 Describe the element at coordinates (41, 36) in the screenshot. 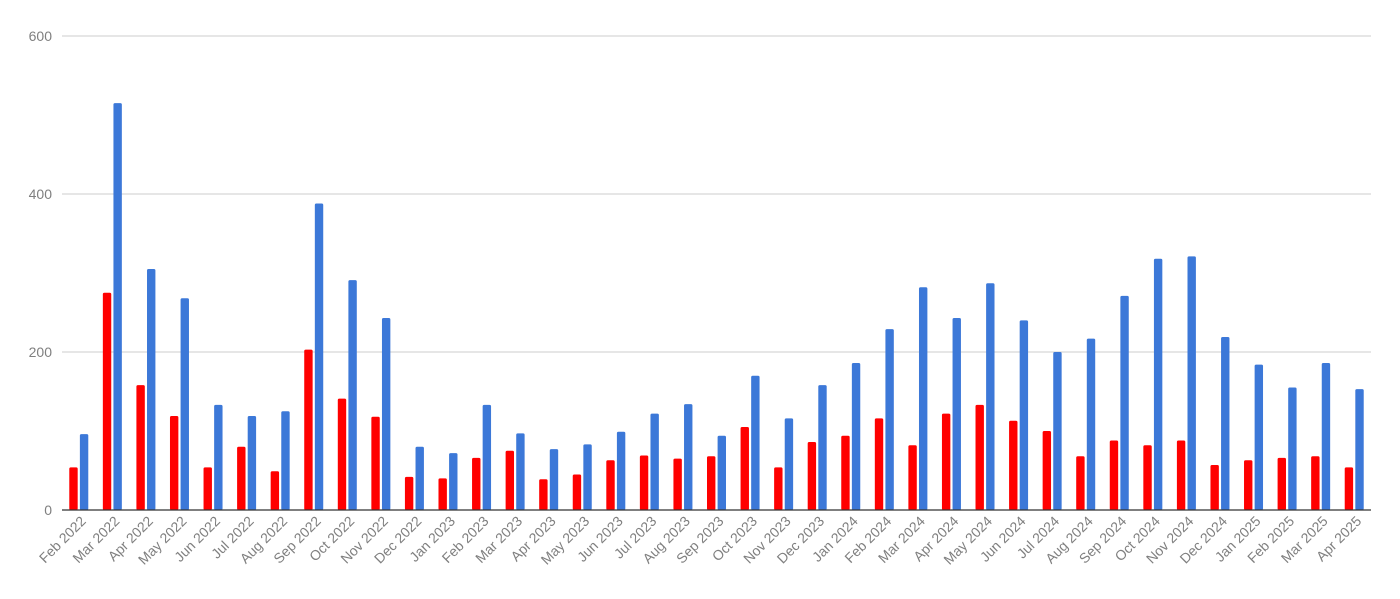

I see `y-tick-label: 600` at that location.